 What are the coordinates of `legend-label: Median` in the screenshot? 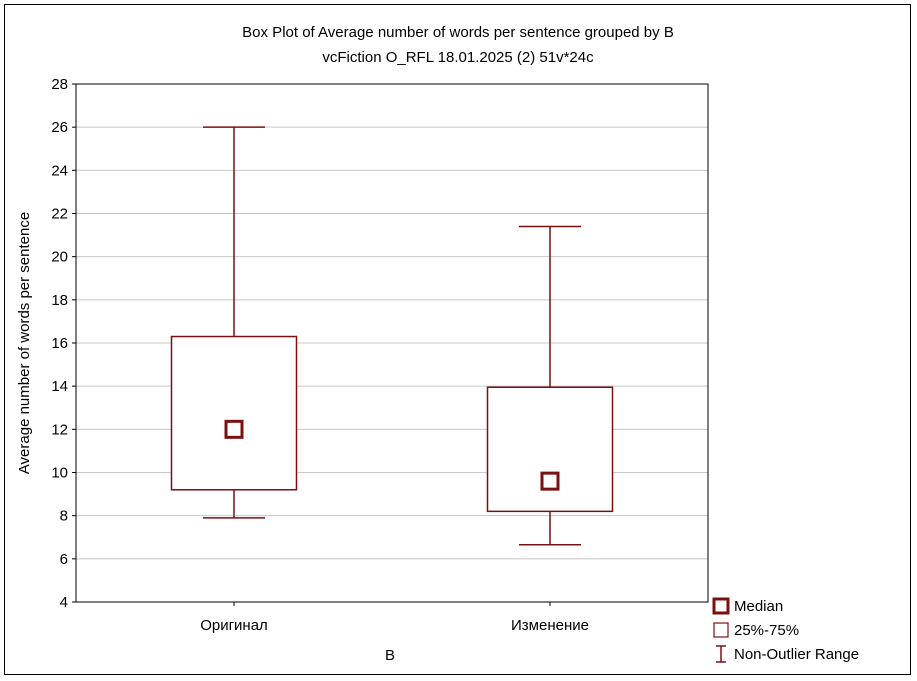 It's located at (758, 606).